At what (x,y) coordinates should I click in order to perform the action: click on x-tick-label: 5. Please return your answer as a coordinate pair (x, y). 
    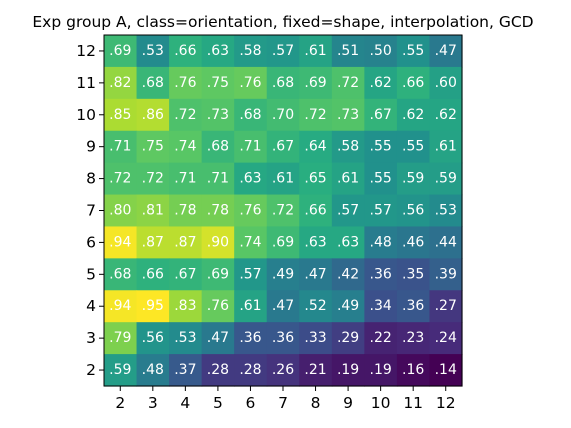
    Looking at the image, I should click on (218, 403).